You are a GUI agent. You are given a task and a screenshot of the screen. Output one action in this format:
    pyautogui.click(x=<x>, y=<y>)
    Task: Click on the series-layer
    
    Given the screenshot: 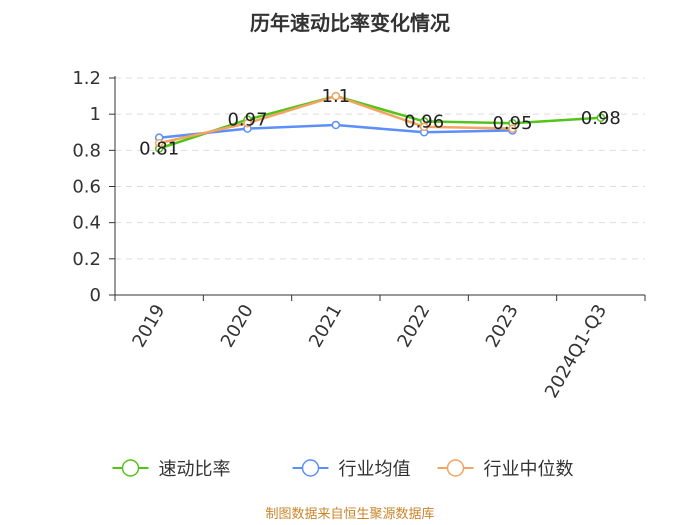 What is the action you would take?
    pyautogui.click(x=380, y=122)
    